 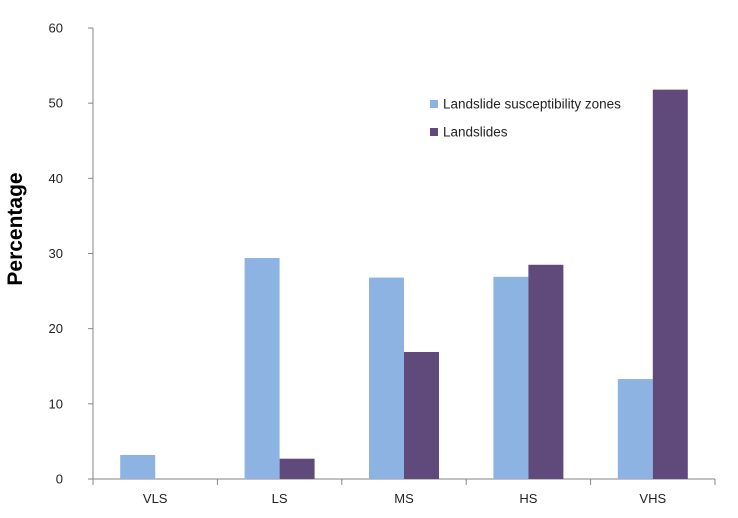 What do you see at coordinates (528, 498) in the screenshot?
I see `x-tick-label: HS` at bounding box center [528, 498].